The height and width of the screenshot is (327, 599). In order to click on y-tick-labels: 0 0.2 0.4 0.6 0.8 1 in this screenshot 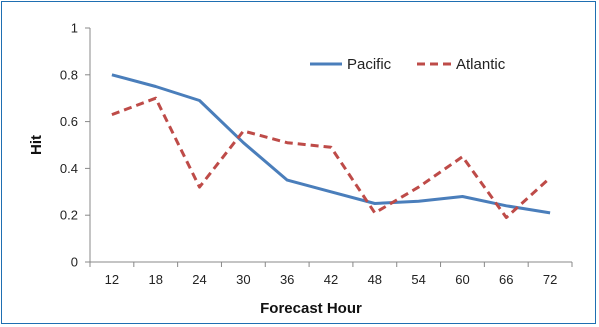, I will do `click(69, 145)`.